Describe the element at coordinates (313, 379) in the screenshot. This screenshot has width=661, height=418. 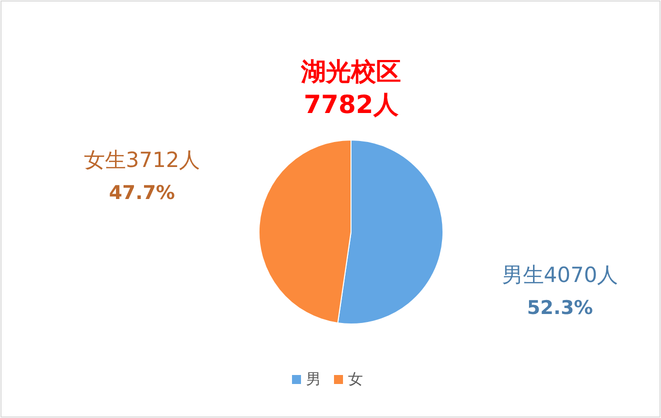
I see `legend-label: 男` at that location.